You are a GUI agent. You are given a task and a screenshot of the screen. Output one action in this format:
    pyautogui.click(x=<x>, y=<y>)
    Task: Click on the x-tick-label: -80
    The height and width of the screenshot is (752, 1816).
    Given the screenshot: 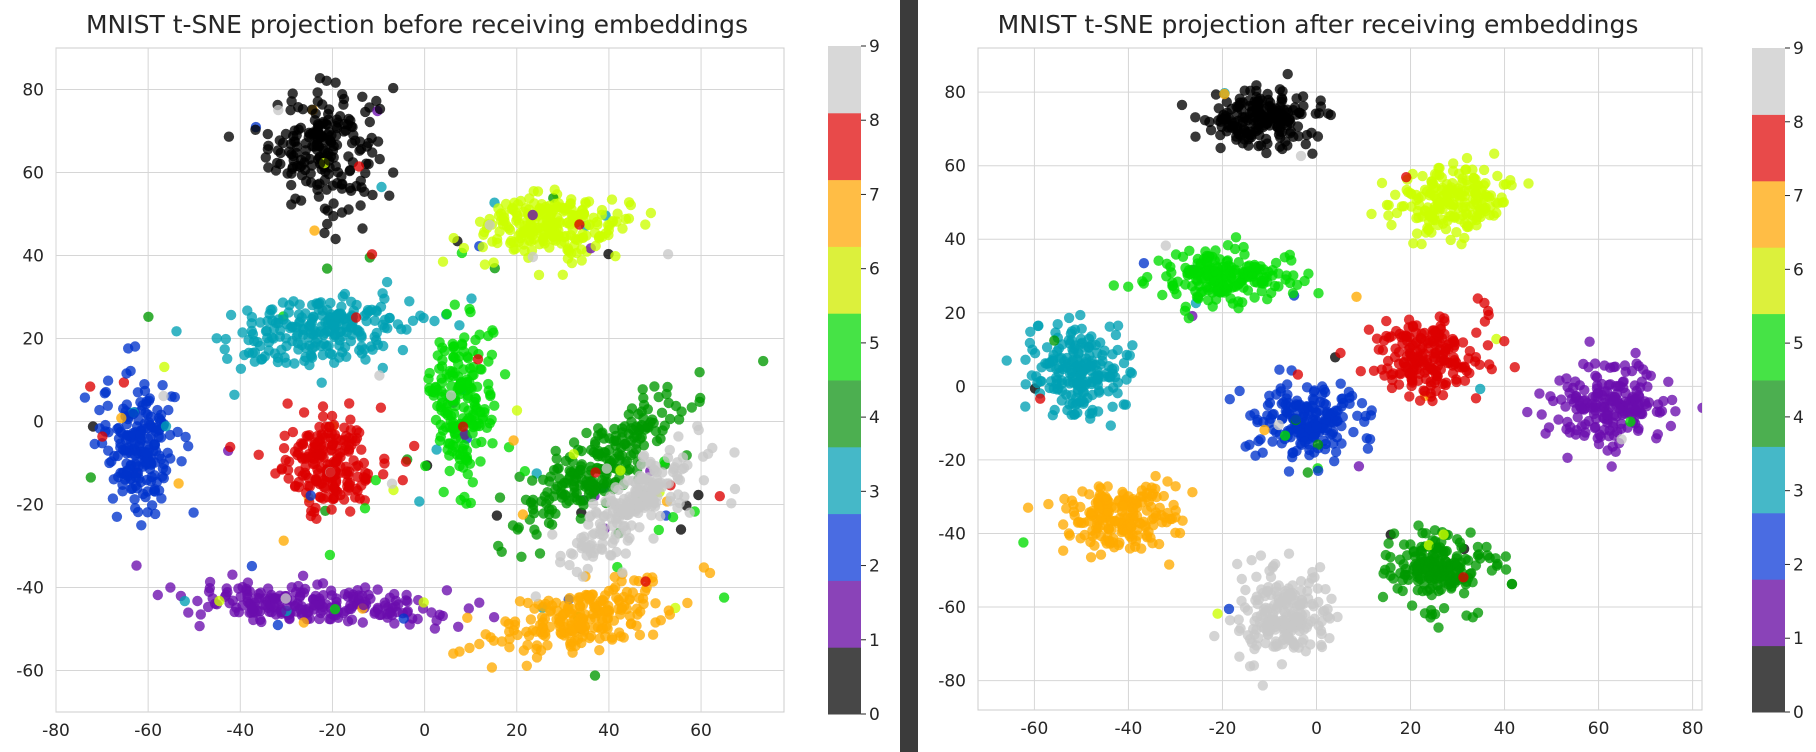 What is the action you would take?
    pyautogui.click(x=56, y=731)
    